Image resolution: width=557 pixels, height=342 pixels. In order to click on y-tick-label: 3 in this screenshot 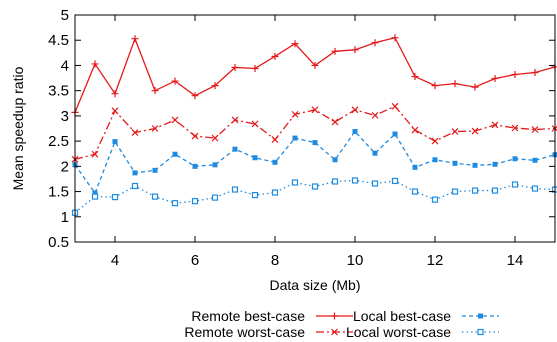, I will do `click(65, 116)`.